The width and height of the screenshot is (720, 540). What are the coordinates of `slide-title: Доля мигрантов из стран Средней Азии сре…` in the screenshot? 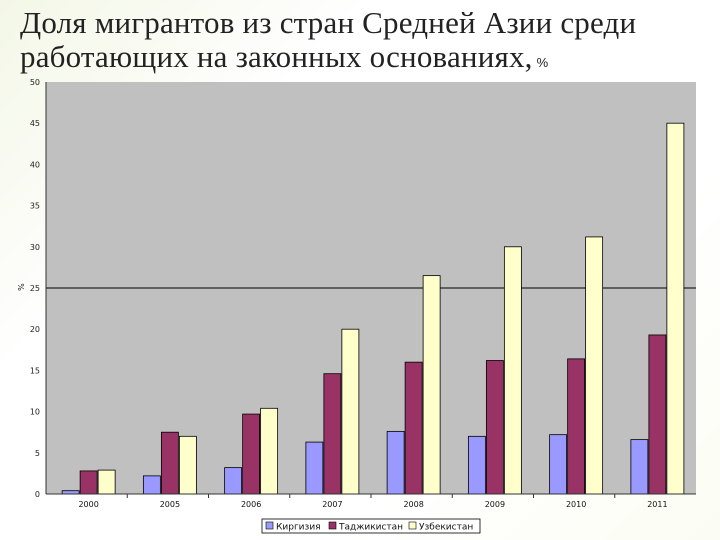 It's located at (365, 43).